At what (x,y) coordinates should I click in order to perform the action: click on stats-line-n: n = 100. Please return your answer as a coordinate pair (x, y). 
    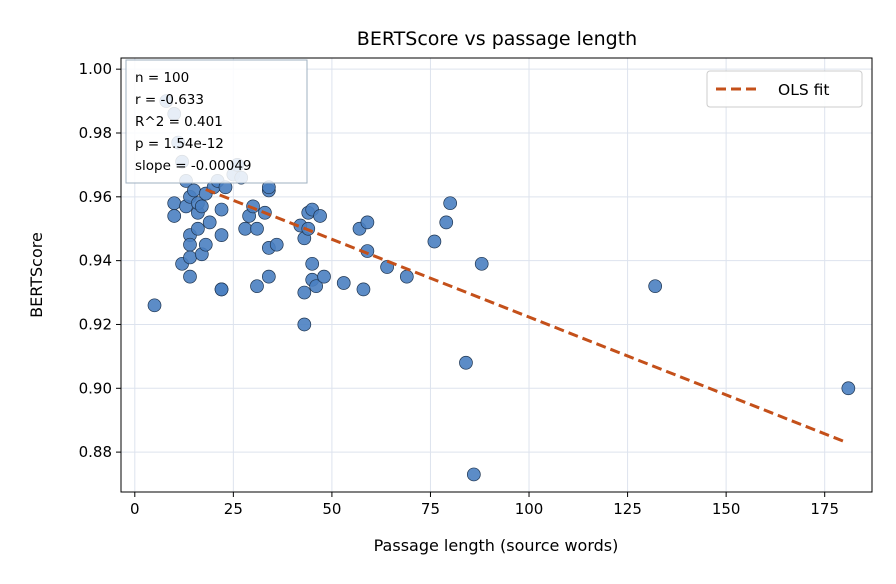
    Looking at the image, I should click on (162, 78).